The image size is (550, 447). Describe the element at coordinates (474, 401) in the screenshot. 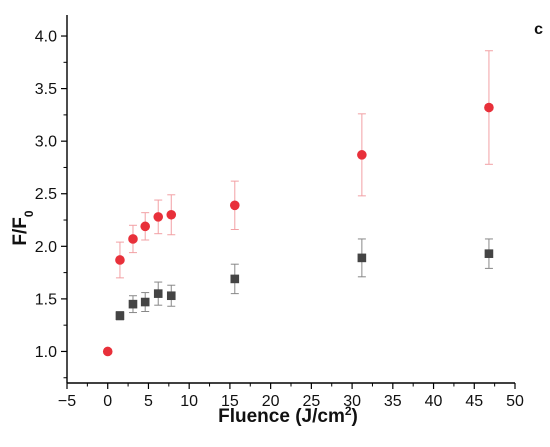

I see `x-tick-label: 45` at that location.